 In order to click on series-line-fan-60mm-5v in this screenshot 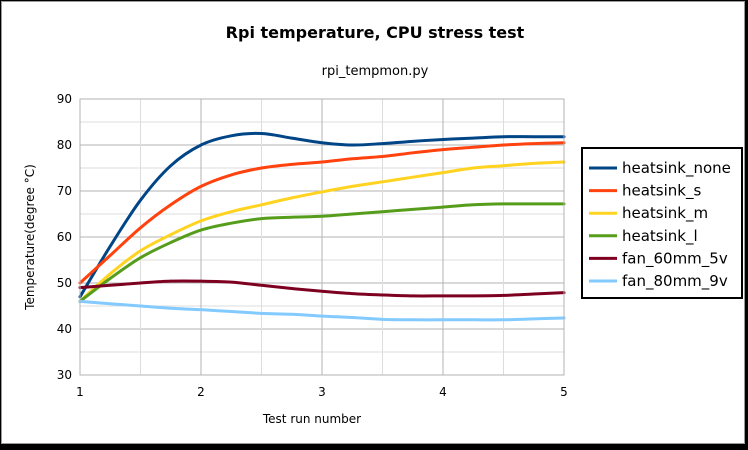, I will do `click(322, 288)`.